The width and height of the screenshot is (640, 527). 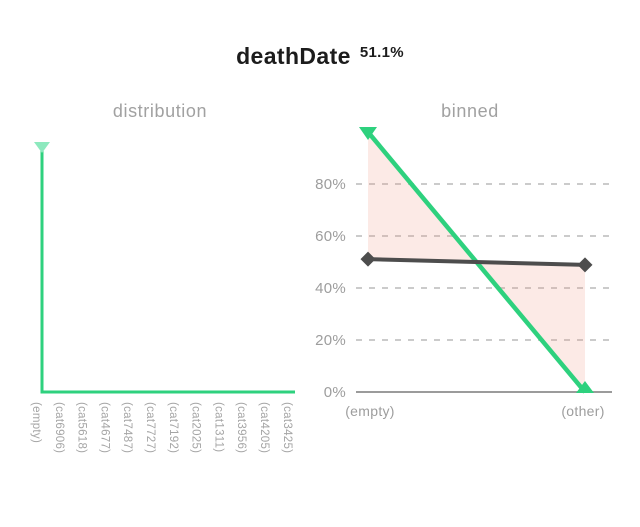 What do you see at coordinates (58, 428) in the screenshot?
I see `x-category-label: (cat6906)` at bounding box center [58, 428].